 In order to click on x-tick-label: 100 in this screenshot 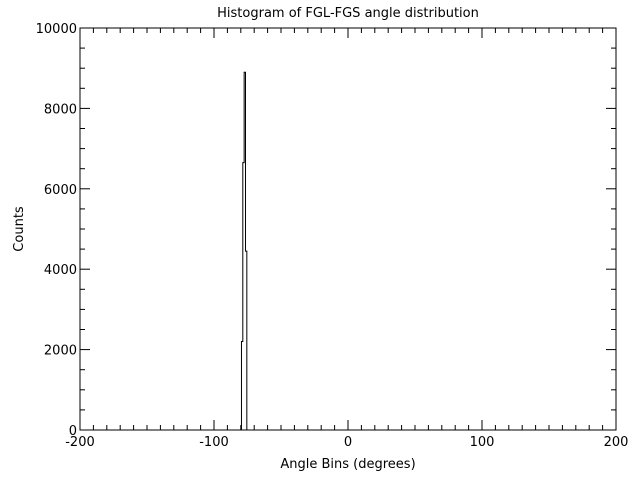, I will do `click(482, 442)`.